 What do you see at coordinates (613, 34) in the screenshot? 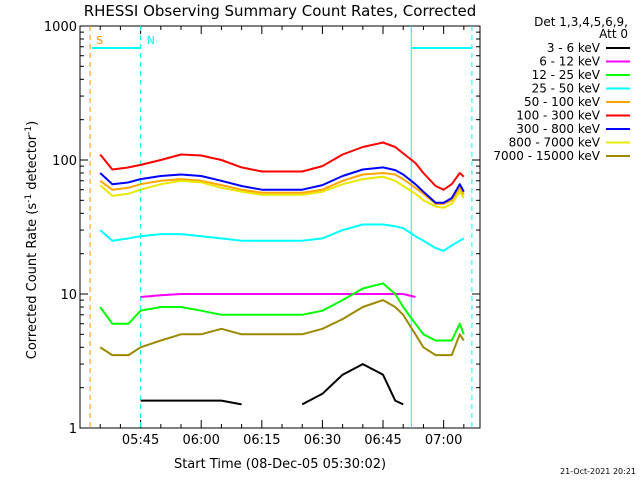
I see `legend-header-attenuator: Att 0` at bounding box center [613, 34].